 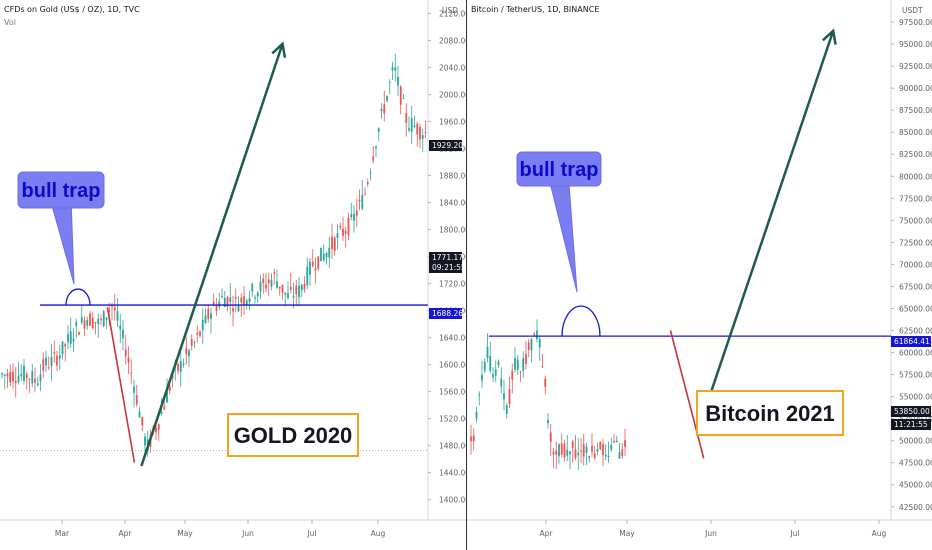 I want to click on gold-volume-label: Vol, so click(x=10, y=22).